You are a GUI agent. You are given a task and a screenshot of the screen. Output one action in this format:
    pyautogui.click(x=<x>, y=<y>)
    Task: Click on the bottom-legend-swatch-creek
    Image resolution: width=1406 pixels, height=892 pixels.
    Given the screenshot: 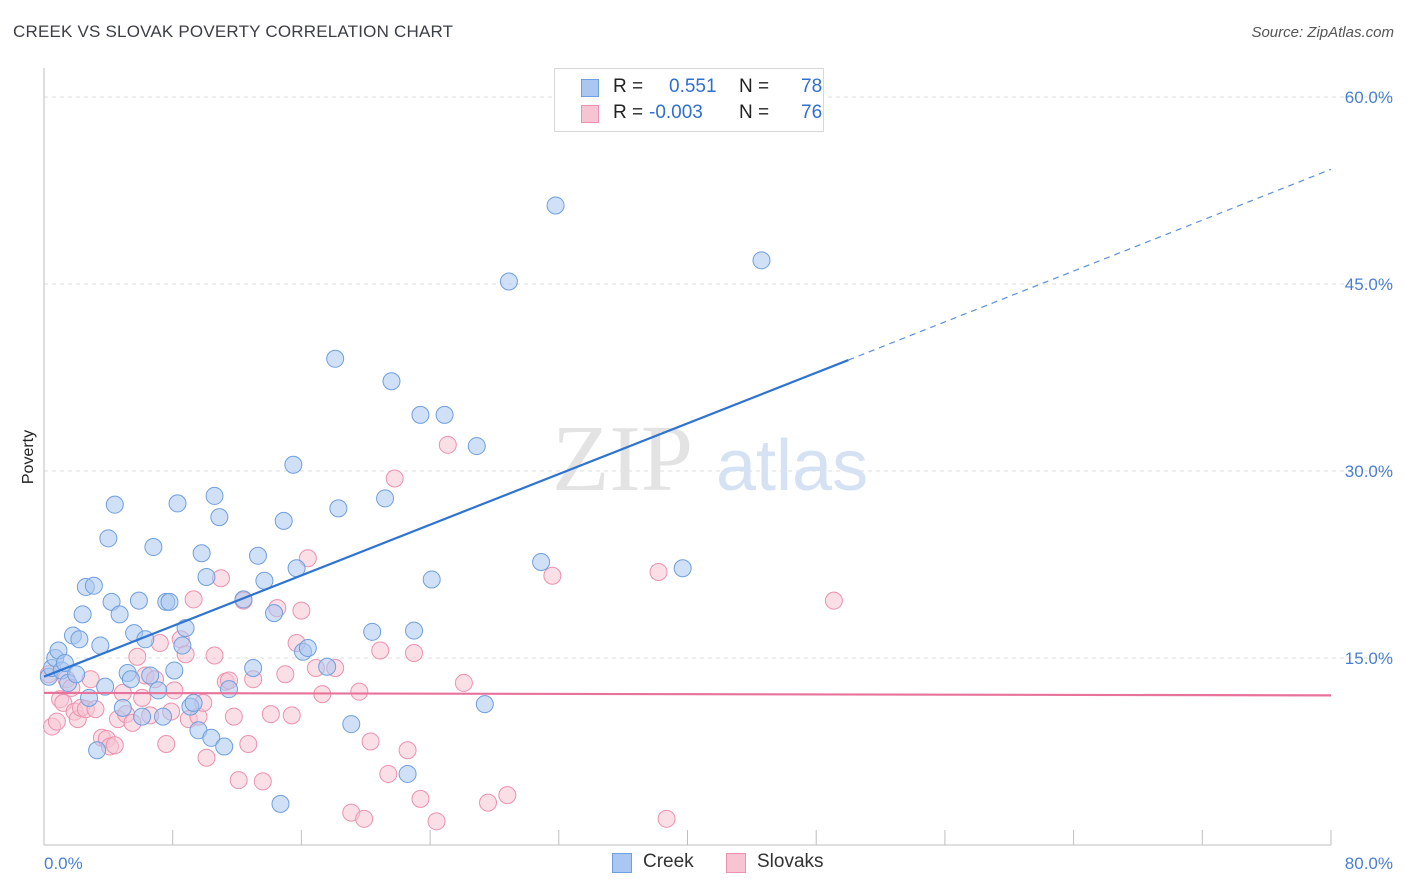 What is the action you would take?
    pyautogui.click(x=622, y=863)
    